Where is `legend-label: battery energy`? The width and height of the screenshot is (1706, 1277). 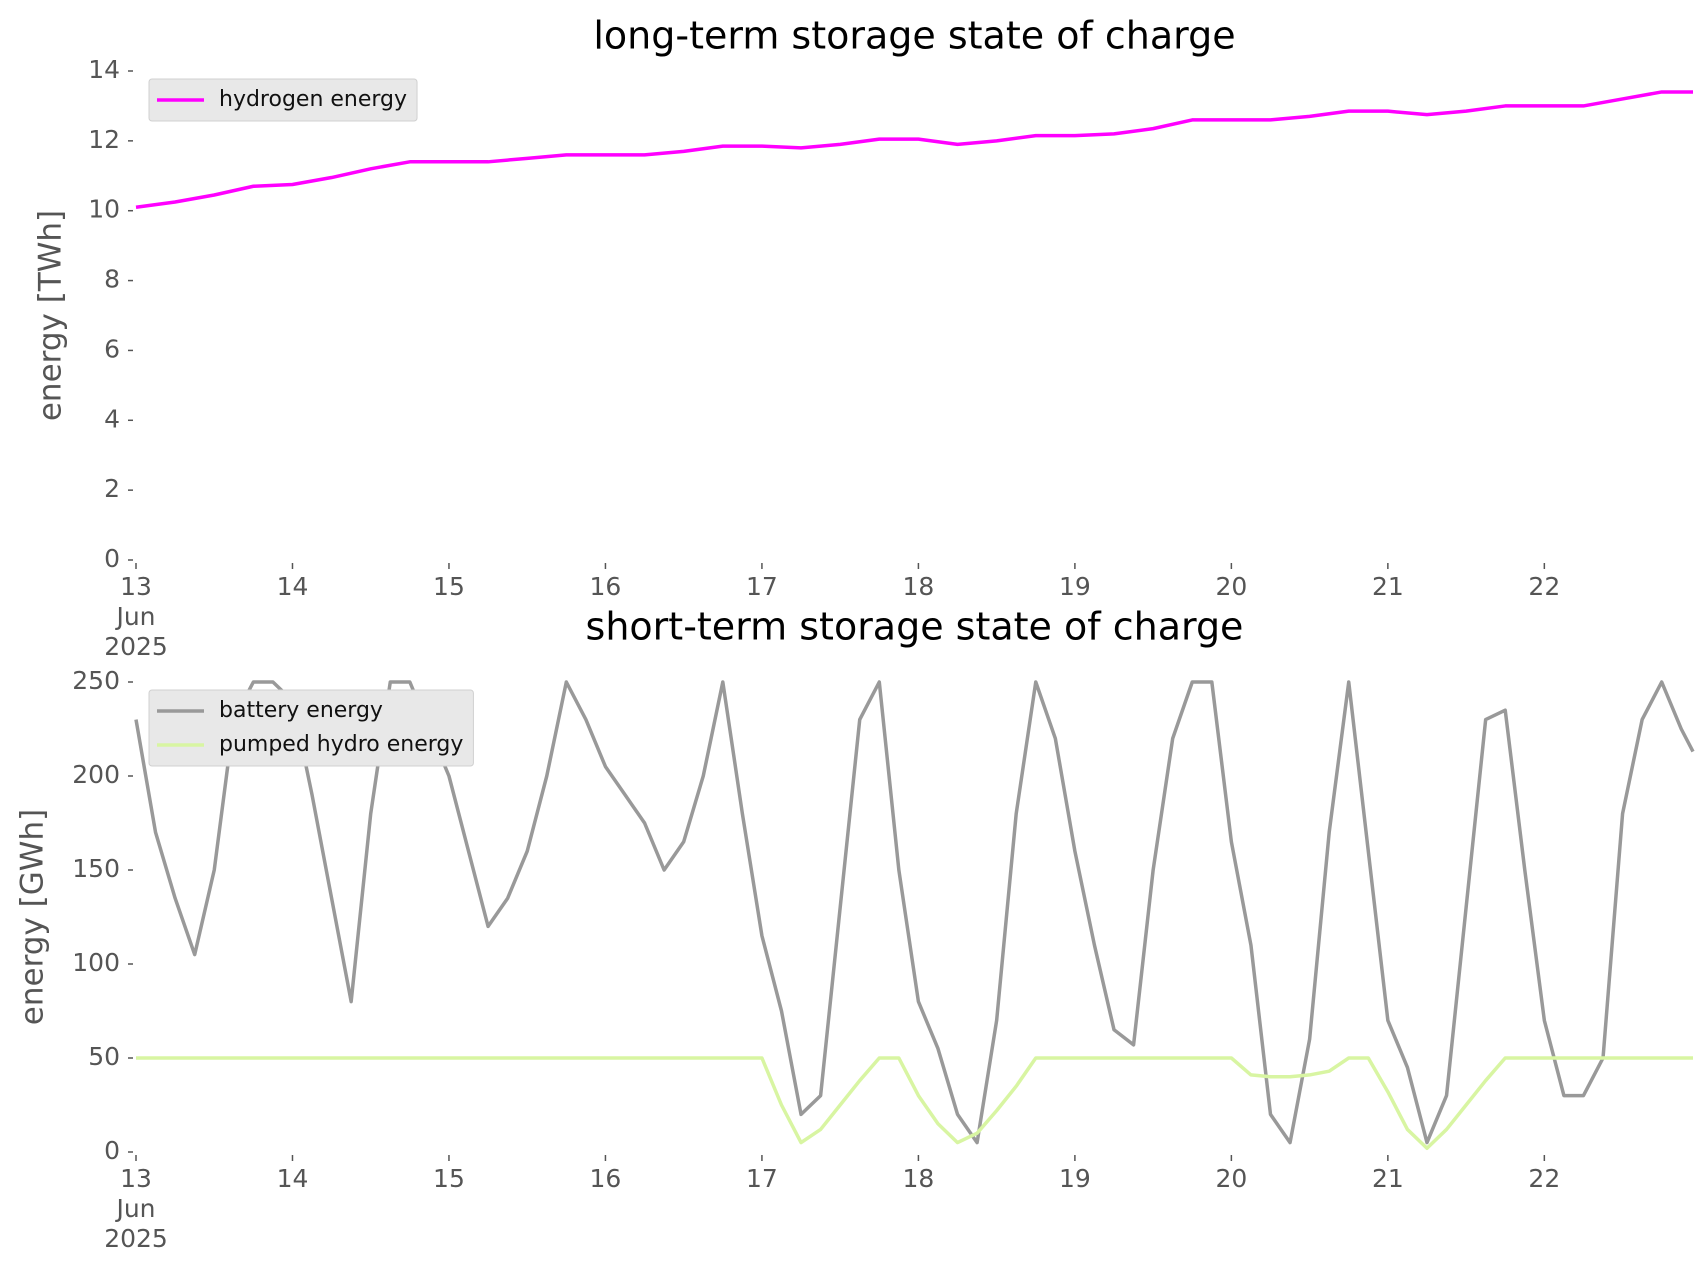 legend-label: battery energy is located at coordinates (301, 710).